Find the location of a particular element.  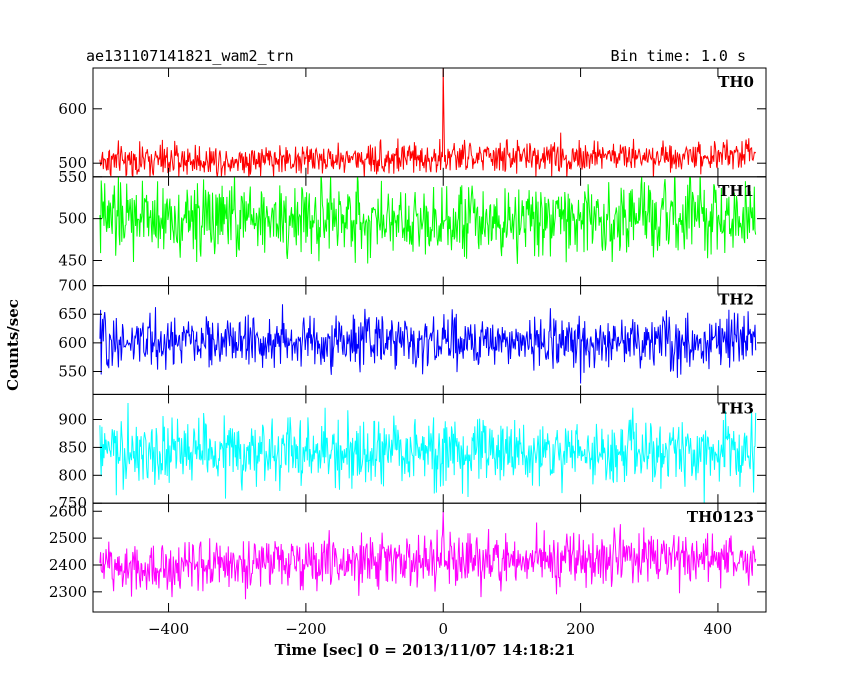

panel-frame is located at coordinates (429, 557).